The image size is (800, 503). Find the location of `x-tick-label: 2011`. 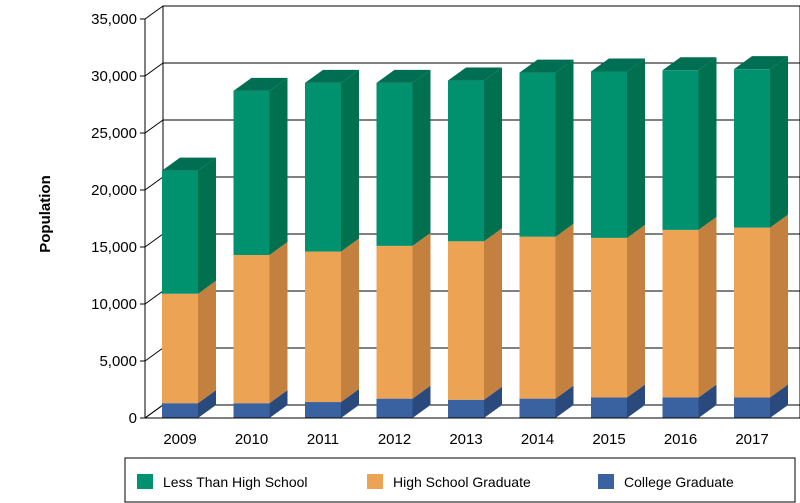

x-tick-label: 2011 is located at coordinates (323, 439).